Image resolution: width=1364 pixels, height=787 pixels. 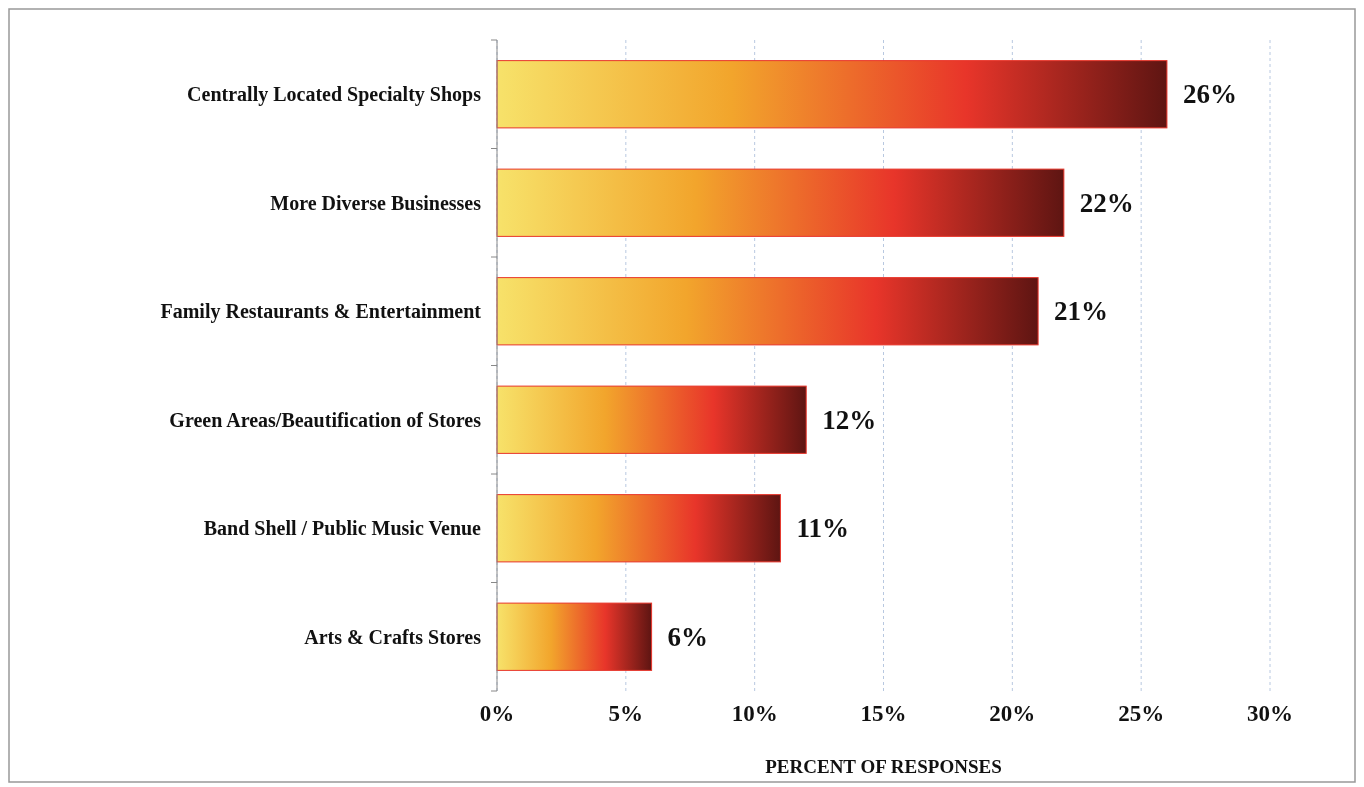 I want to click on x-tick-label: 0%, so click(x=497, y=713).